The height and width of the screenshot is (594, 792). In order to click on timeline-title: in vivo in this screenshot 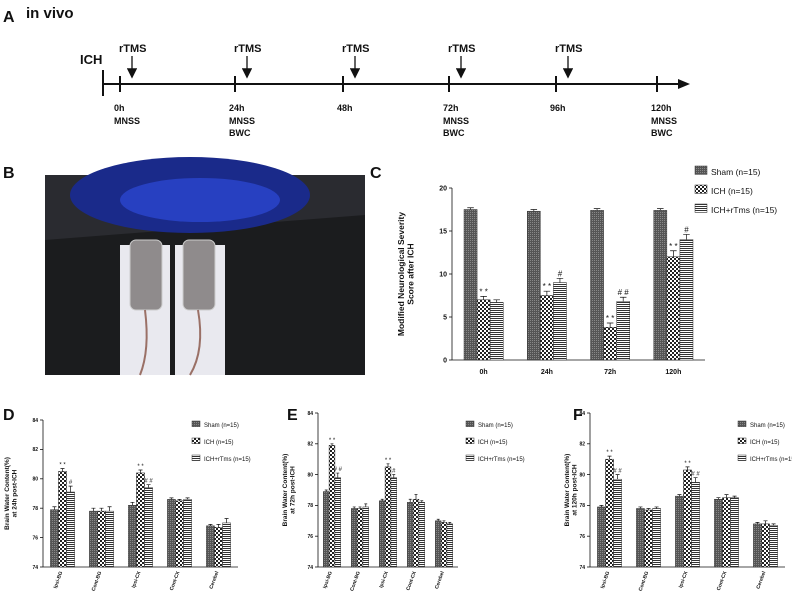, I will do `click(50, 13)`.